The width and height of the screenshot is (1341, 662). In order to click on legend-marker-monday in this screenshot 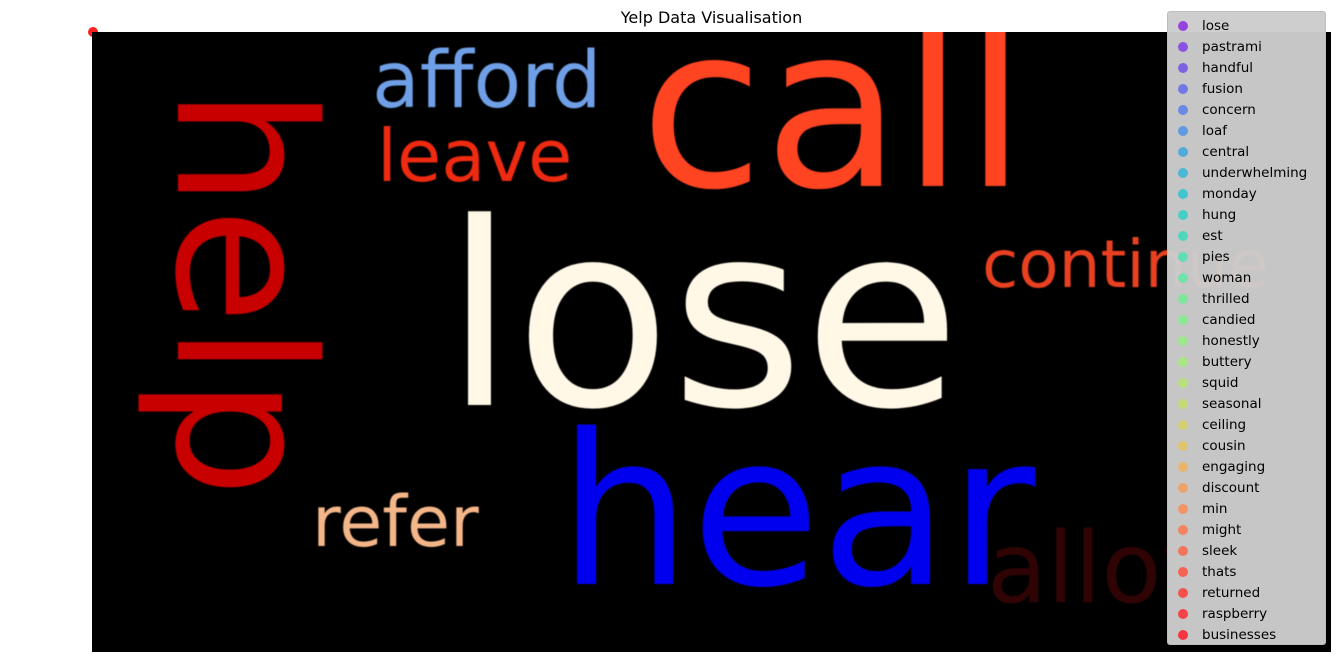, I will do `click(1183, 193)`.